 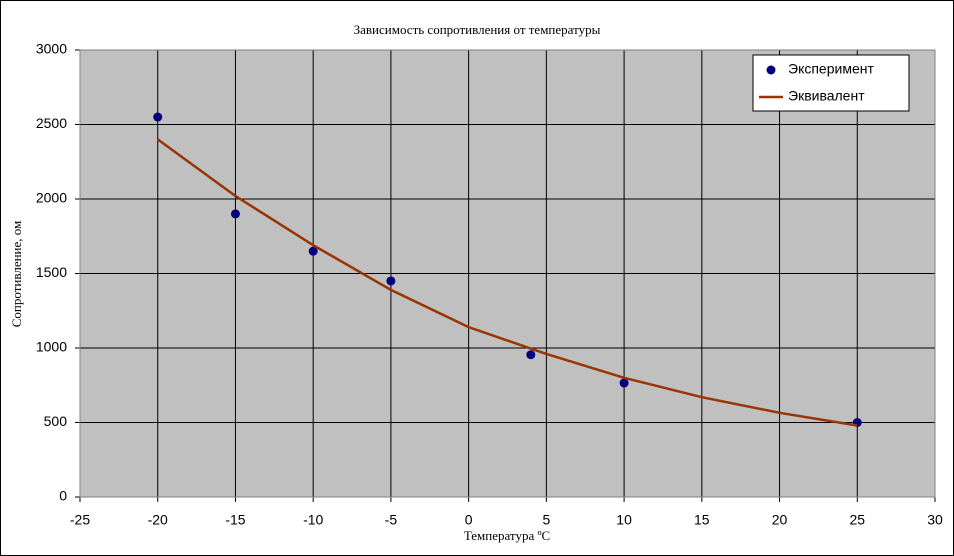 What do you see at coordinates (507, 535) in the screenshot?
I see `x-axis-label: Температура ºС` at bounding box center [507, 535].